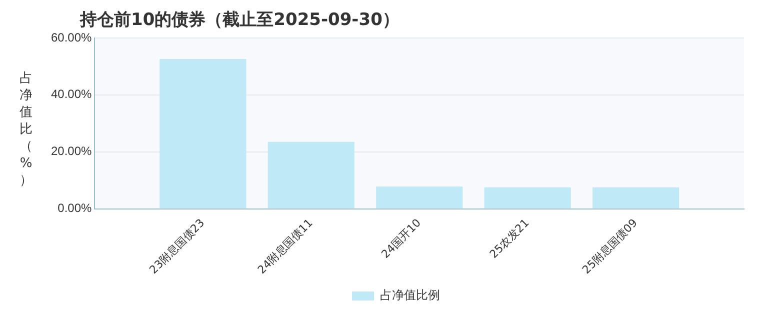  What do you see at coordinates (71, 151) in the screenshot?
I see `y-tick-label: 20.00%` at bounding box center [71, 151].